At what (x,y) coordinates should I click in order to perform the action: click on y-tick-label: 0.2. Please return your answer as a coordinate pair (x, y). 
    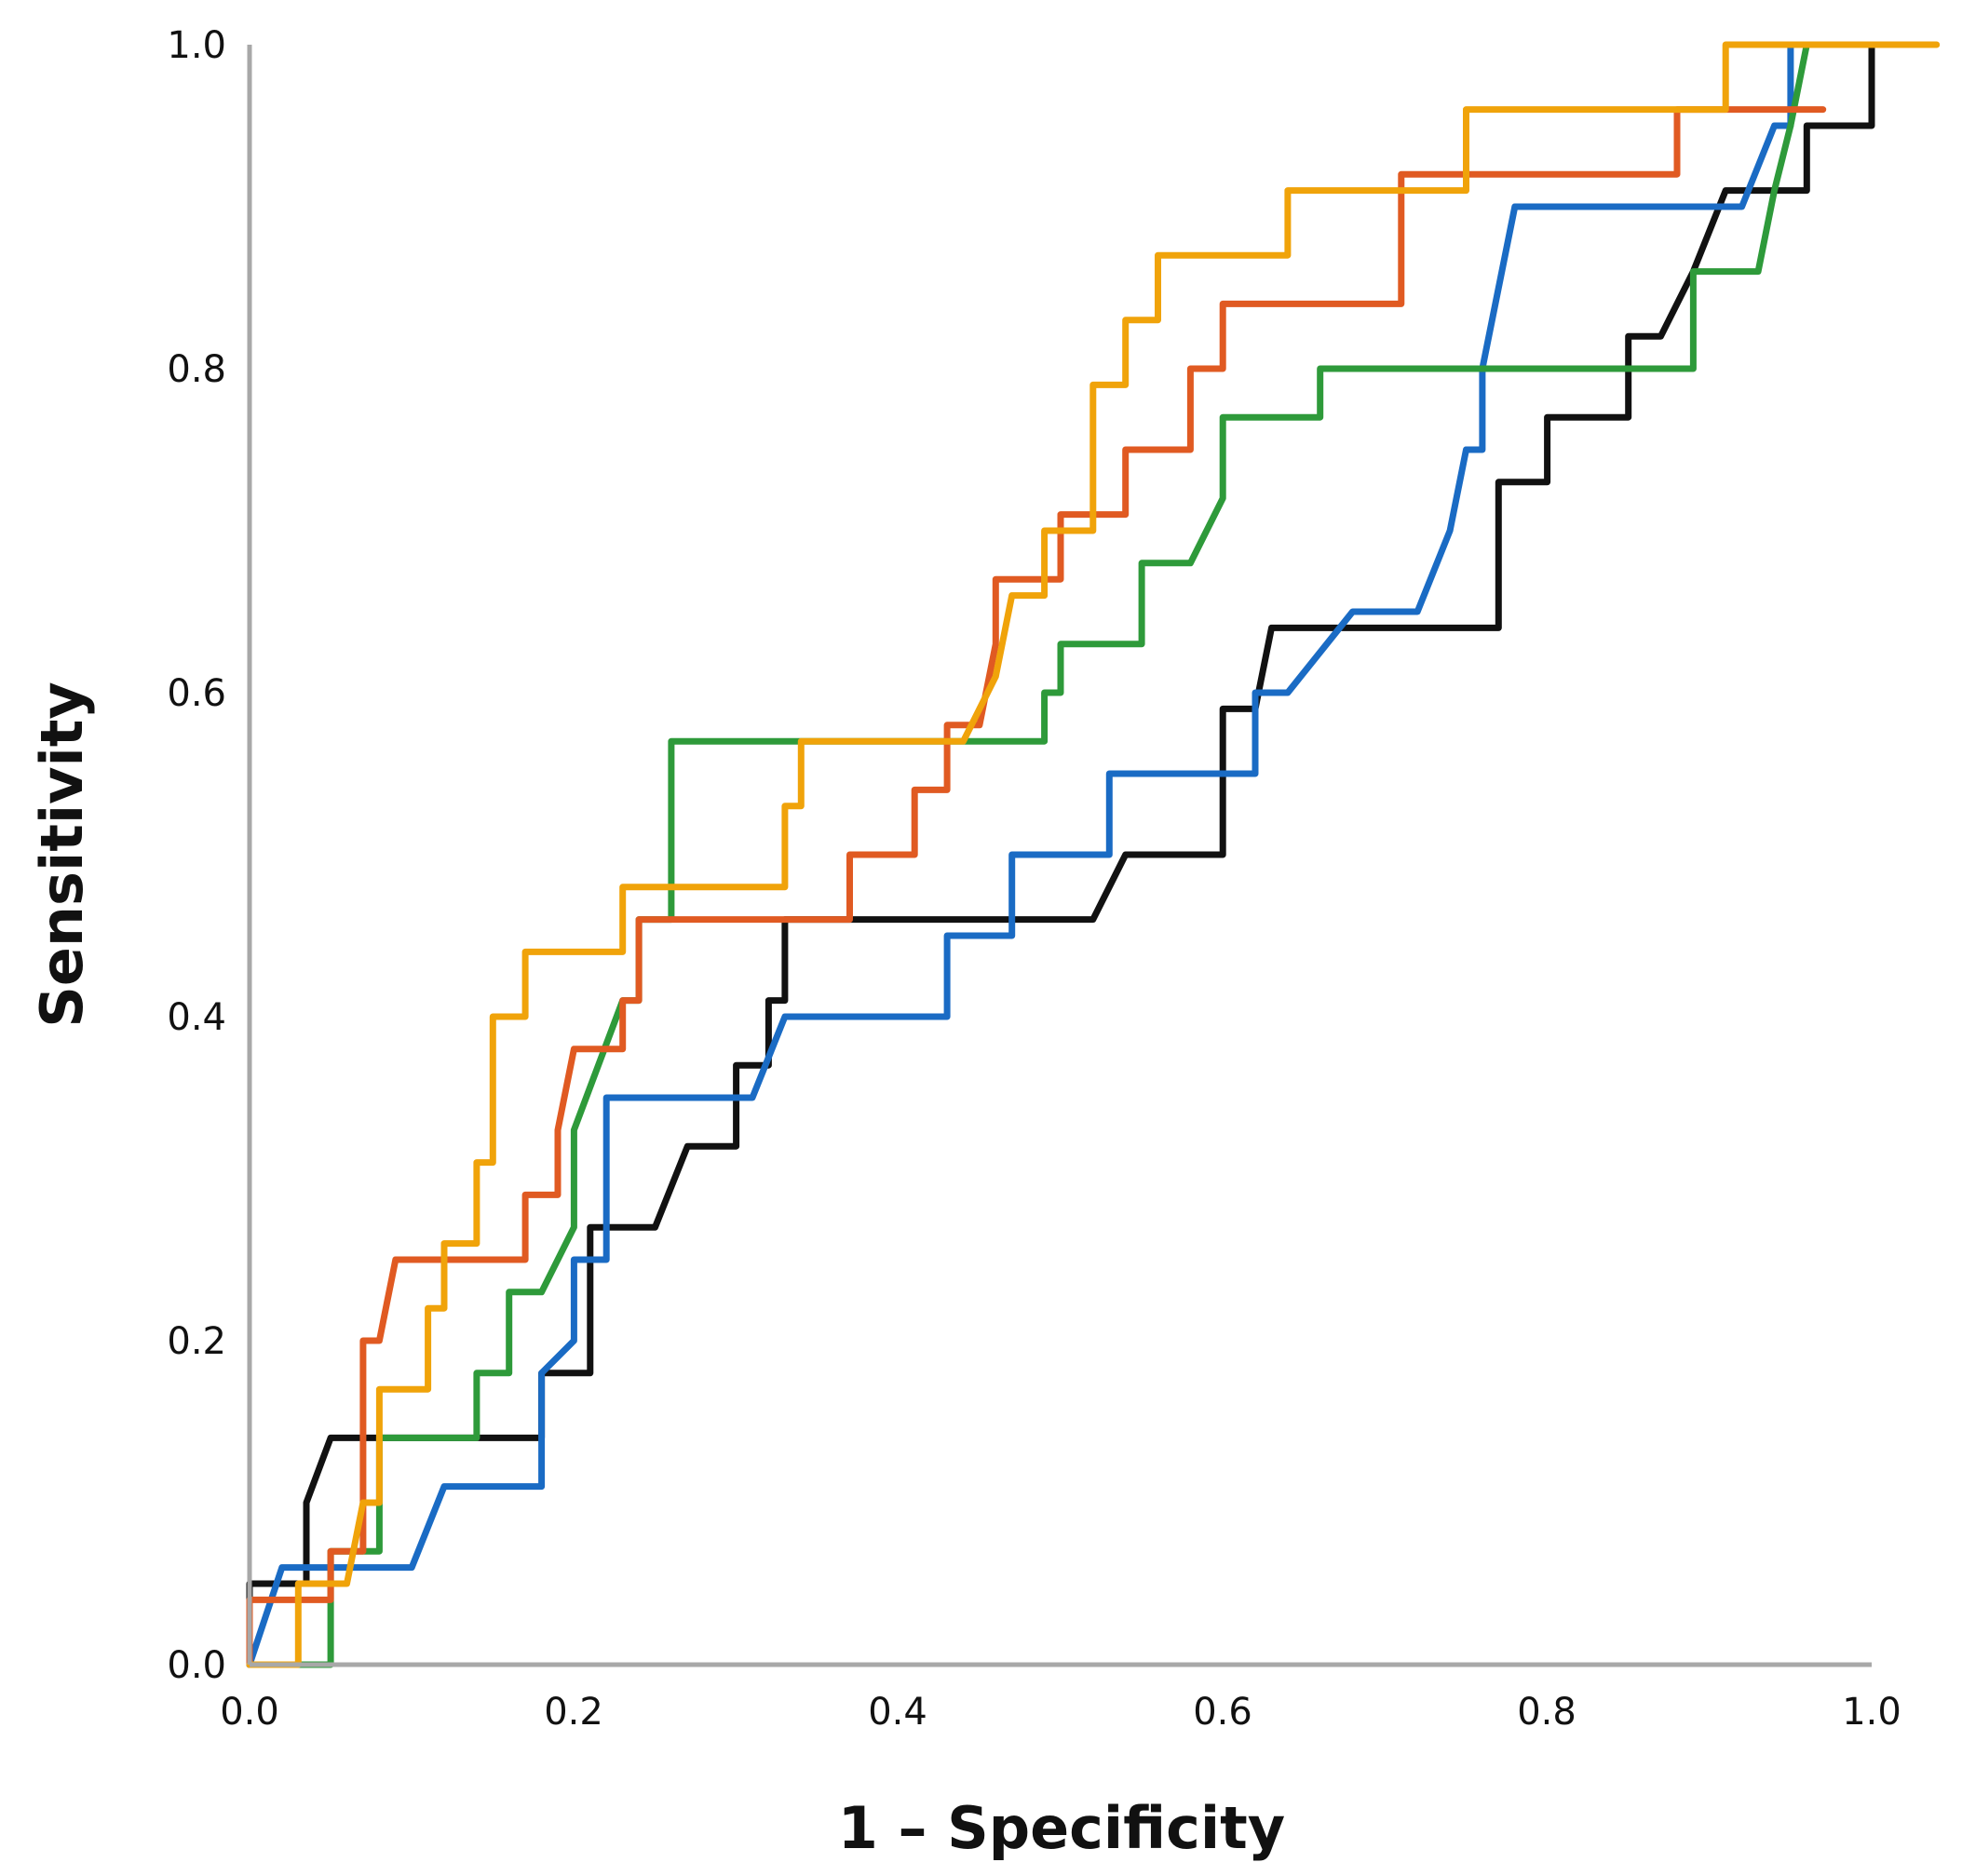
    Looking at the image, I should click on (196, 1341).